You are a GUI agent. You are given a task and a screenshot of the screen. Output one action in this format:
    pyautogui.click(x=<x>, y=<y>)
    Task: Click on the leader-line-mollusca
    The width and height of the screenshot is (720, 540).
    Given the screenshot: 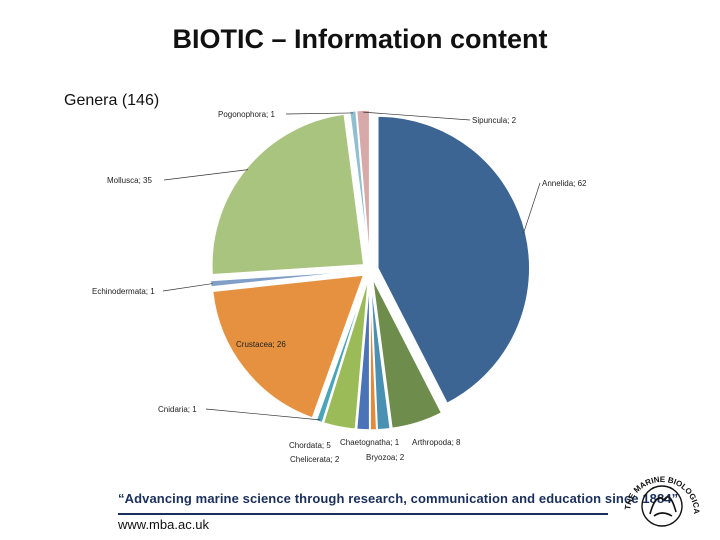 What is the action you would take?
    pyautogui.click(x=206, y=175)
    